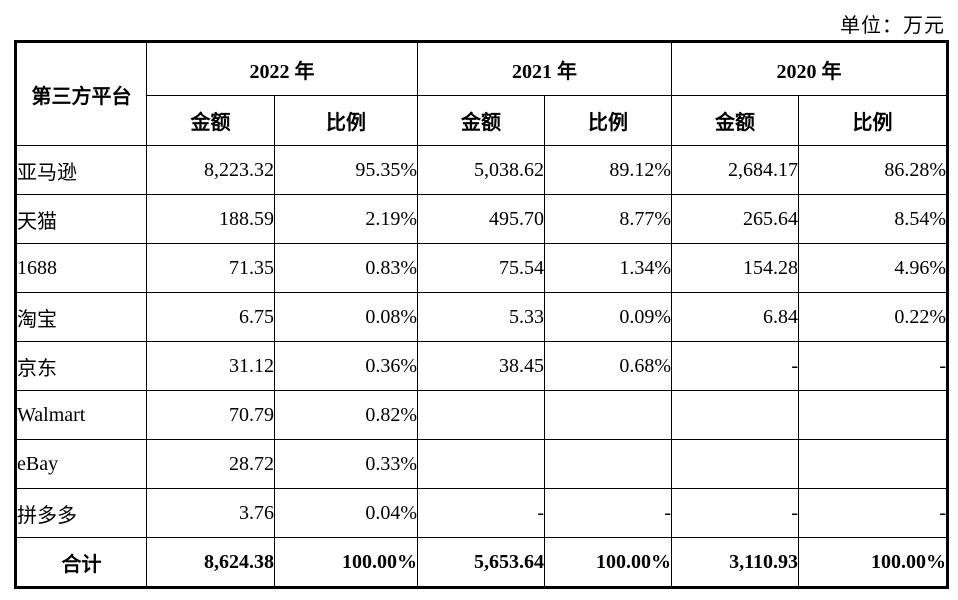 The image size is (958, 600). Describe the element at coordinates (81, 415) in the screenshot. I see `platform-cell: Walmart` at that location.